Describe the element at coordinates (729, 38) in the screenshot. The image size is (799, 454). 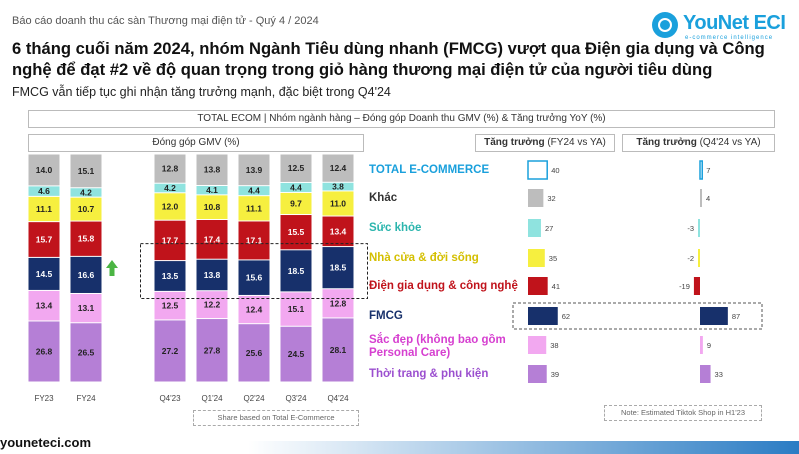
I see `brand-tagline: e-commerce intelligence` at that location.